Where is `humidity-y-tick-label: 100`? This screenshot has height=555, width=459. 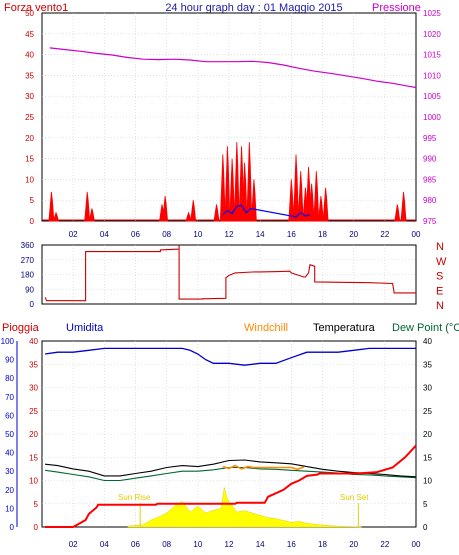 humidity-y-tick-label: 100 is located at coordinates (8, 341).